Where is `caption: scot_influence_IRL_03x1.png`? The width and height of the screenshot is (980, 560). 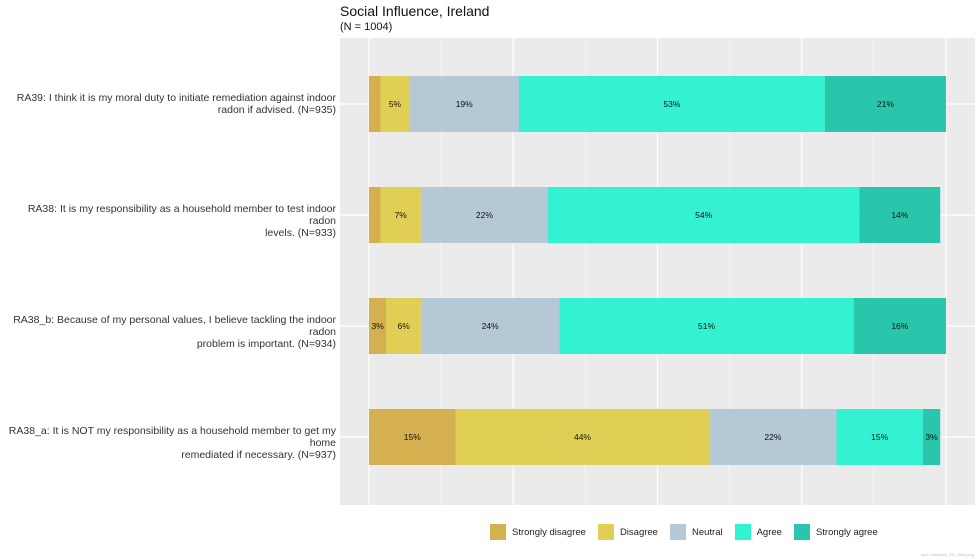 caption: scot_influence_IRL_03x1.png is located at coordinates (947, 554).